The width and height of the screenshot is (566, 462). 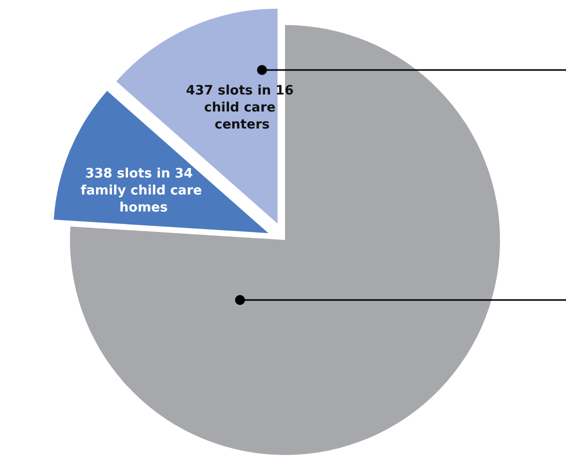 I want to click on slice-label: 338 slots in 34 family child care homes, so click(x=141, y=191).